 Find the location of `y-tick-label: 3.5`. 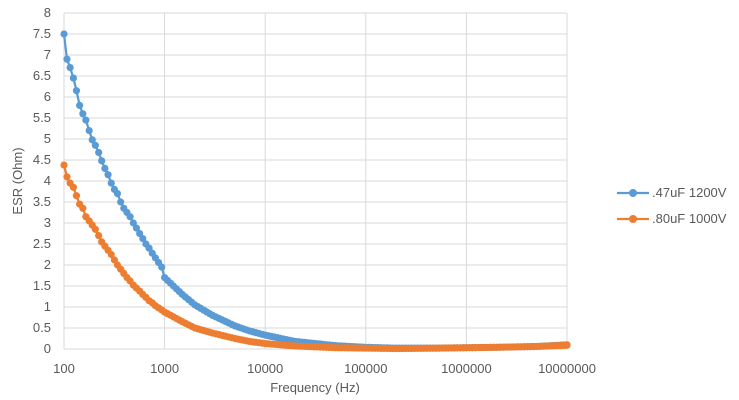

y-tick-label: 3.5 is located at coordinates (42, 201).